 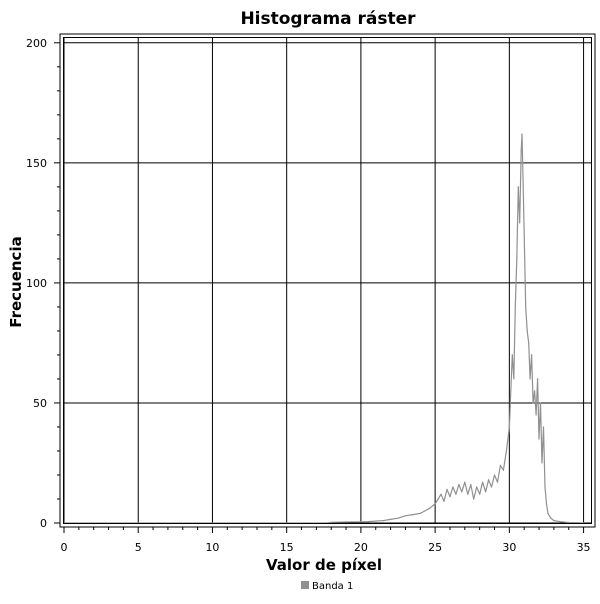 What do you see at coordinates (16, 281) in the screenshot?
I see `y-axis-title: Frecuencia` at bounding box center [16, 281].